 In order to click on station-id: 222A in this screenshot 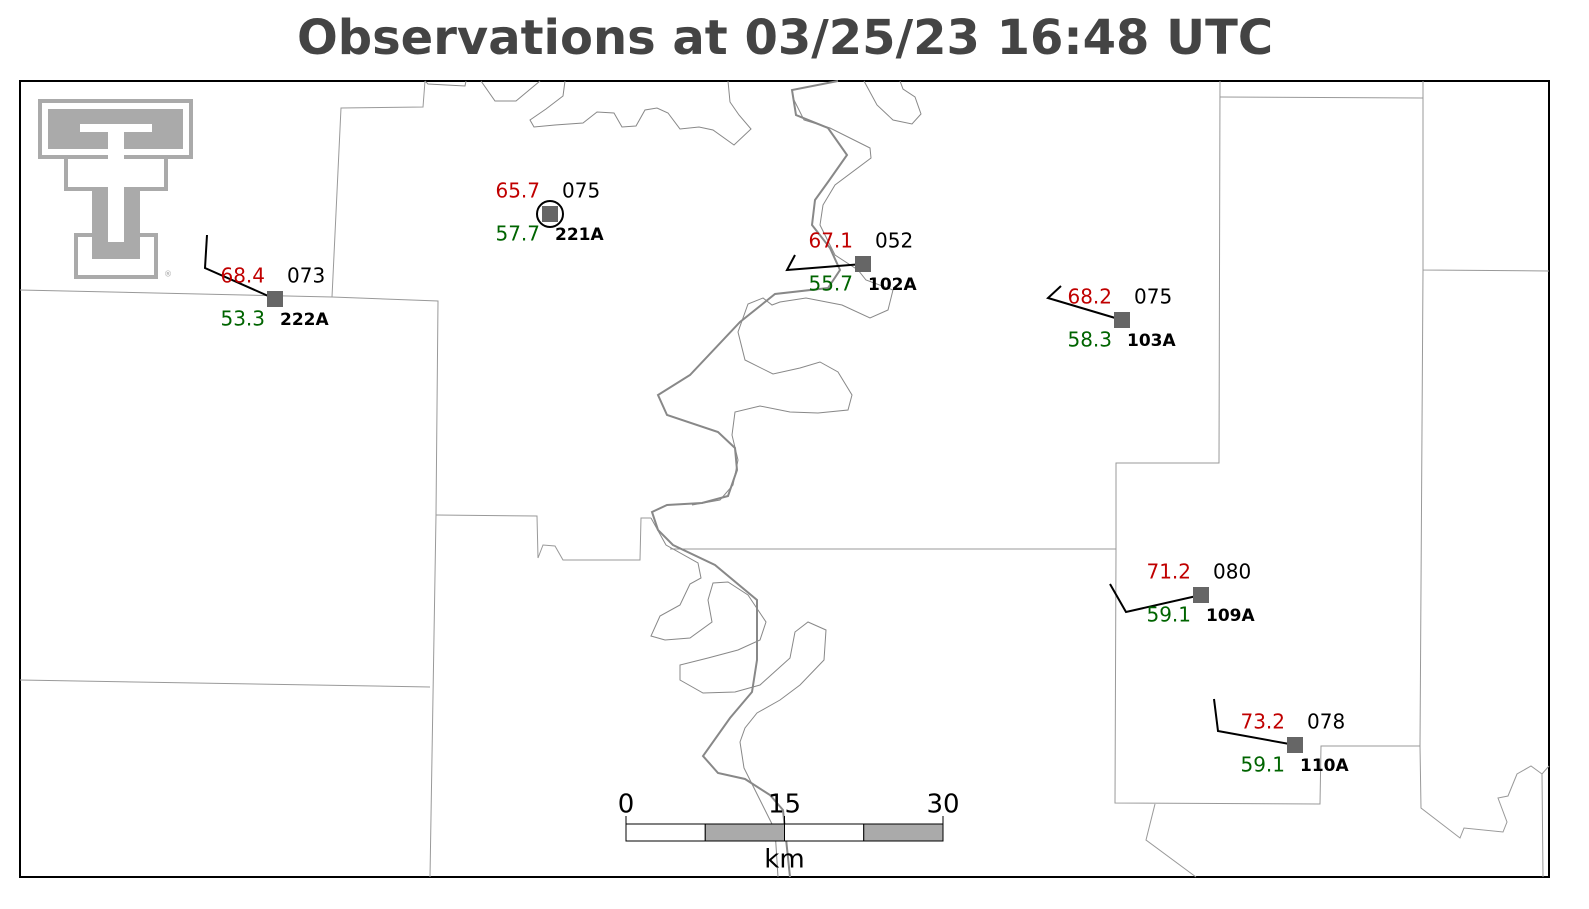, I will do `click(304, 320)`.